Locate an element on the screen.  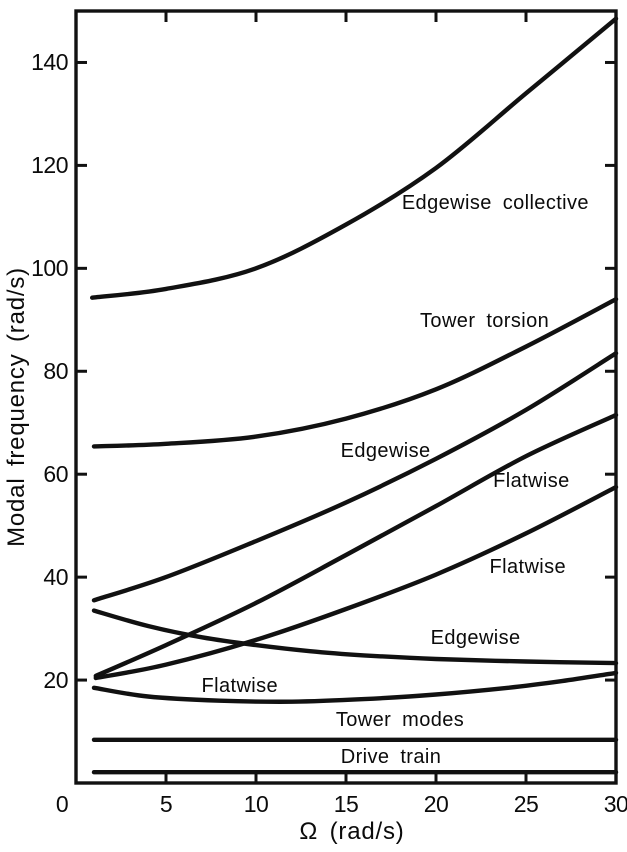
x-tick-label: 0 is located at coordinates (62, 804).